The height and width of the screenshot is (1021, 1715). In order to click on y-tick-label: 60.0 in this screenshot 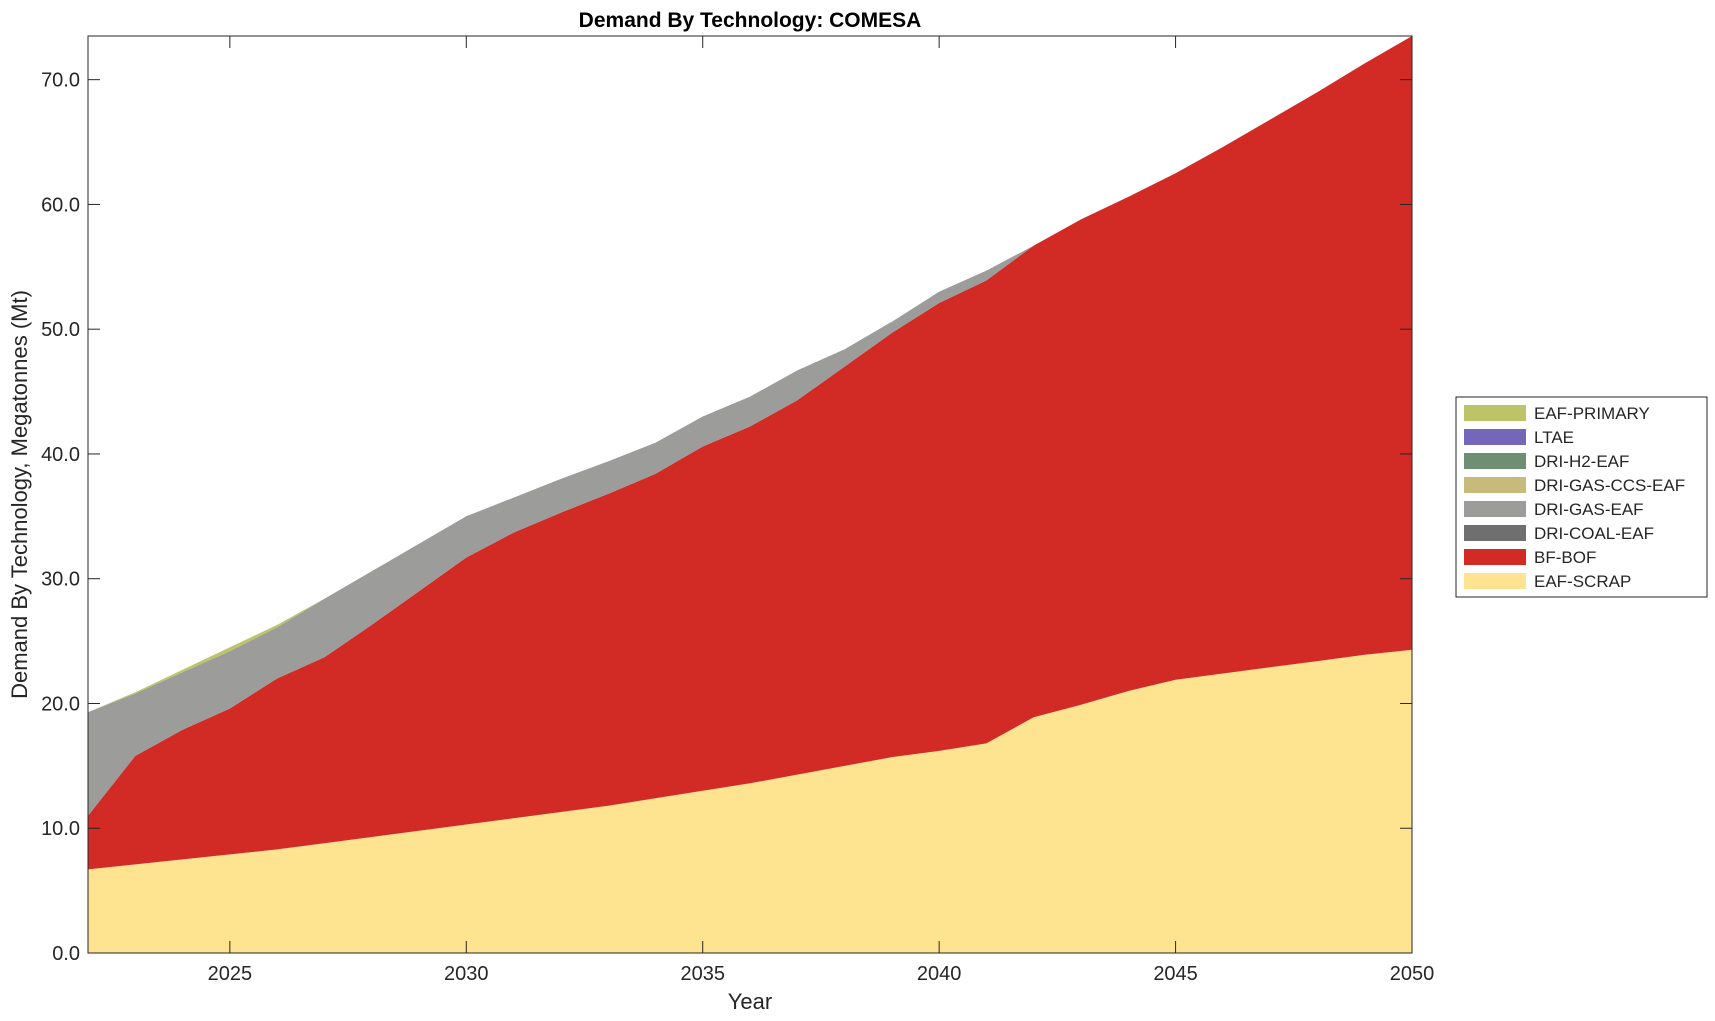, I will do `click(60, 205)`.